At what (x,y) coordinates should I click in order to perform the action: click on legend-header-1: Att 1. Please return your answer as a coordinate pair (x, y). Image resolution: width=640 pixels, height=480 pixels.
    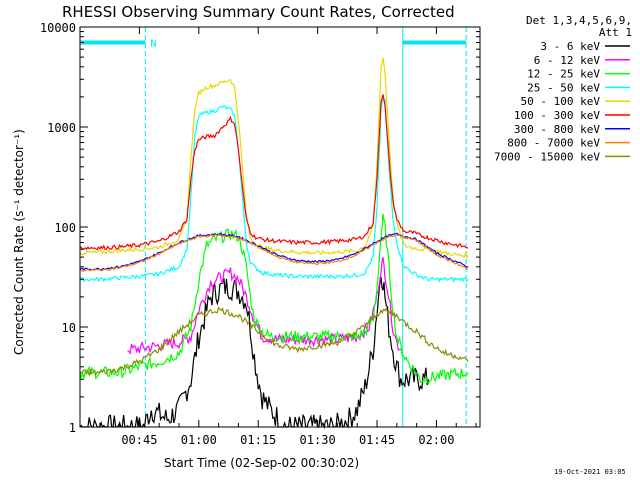
    Looking at the image, I should click on (615, 32).